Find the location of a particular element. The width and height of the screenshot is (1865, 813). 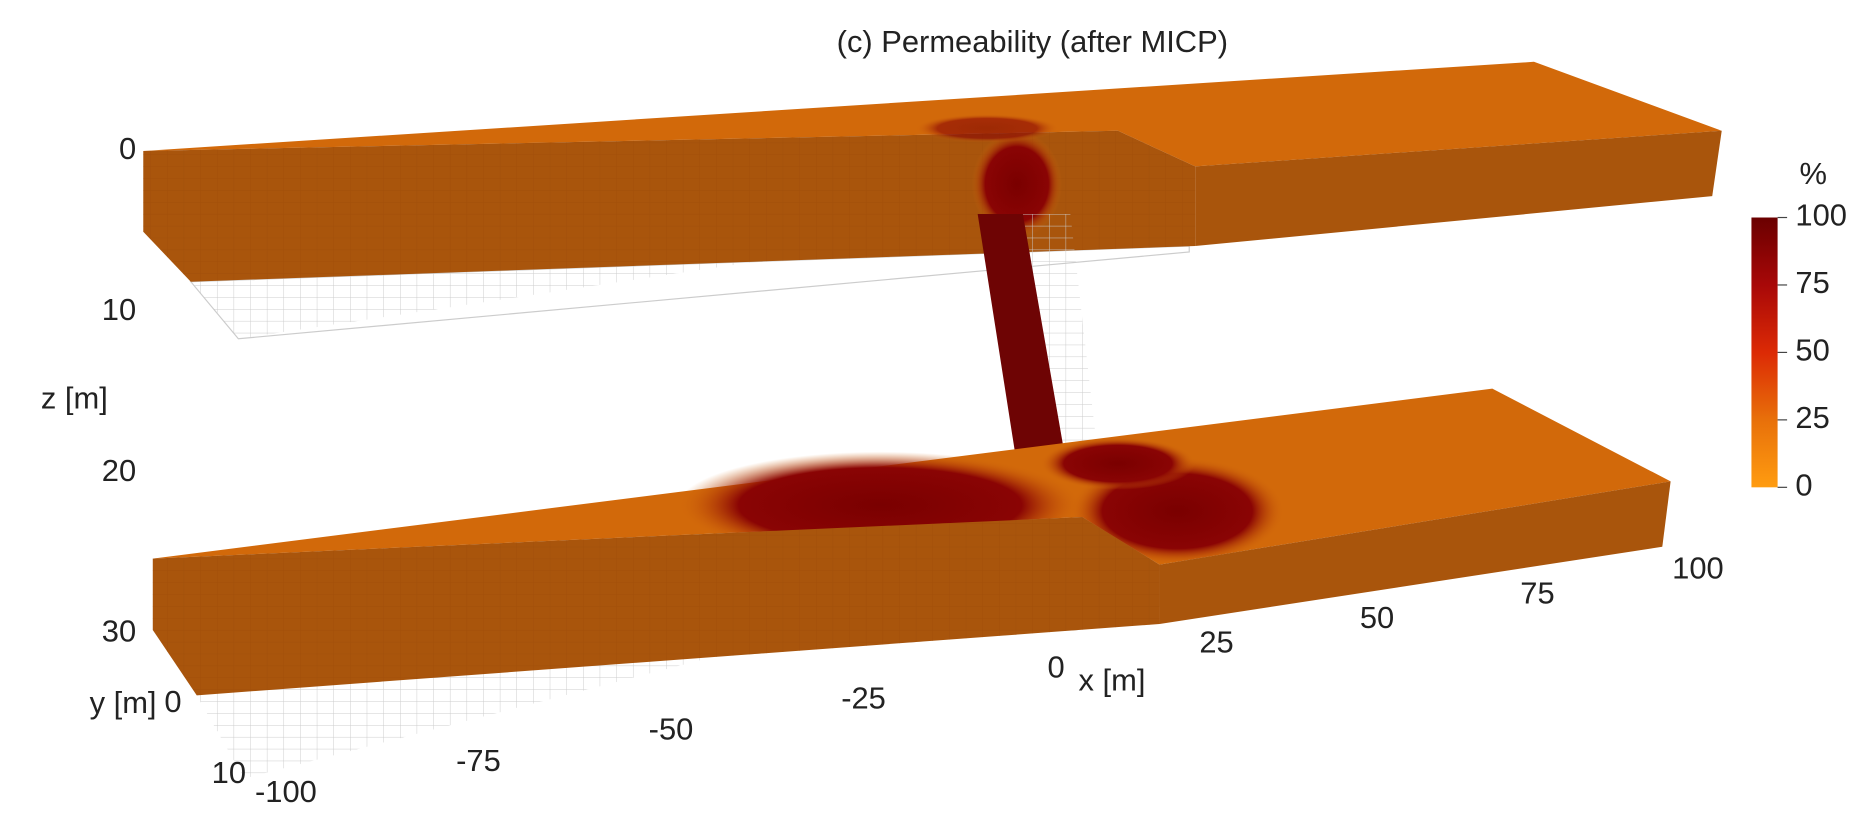

colorbar-tick-label: 75 is located at coordinates (1812, 282).